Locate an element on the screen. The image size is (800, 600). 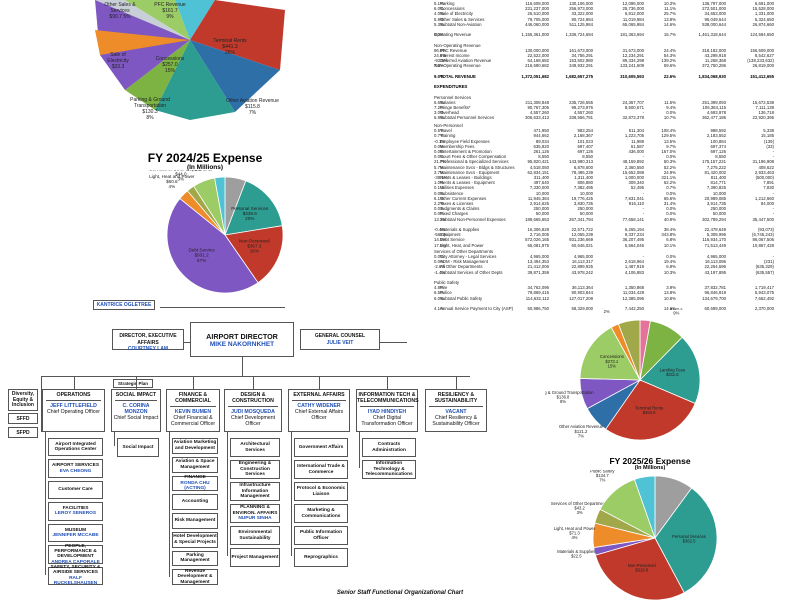
table-cell: (635,557) is located at coordinates (764, 272).